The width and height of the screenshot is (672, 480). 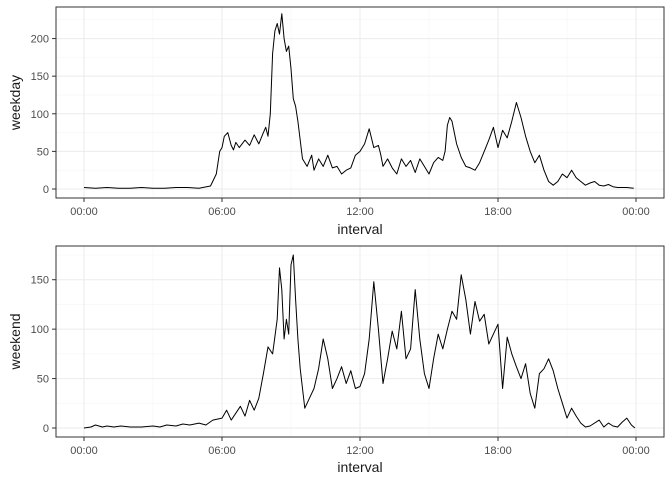 I want to click on y-tick-label: 200, so click(x=40, y=40).